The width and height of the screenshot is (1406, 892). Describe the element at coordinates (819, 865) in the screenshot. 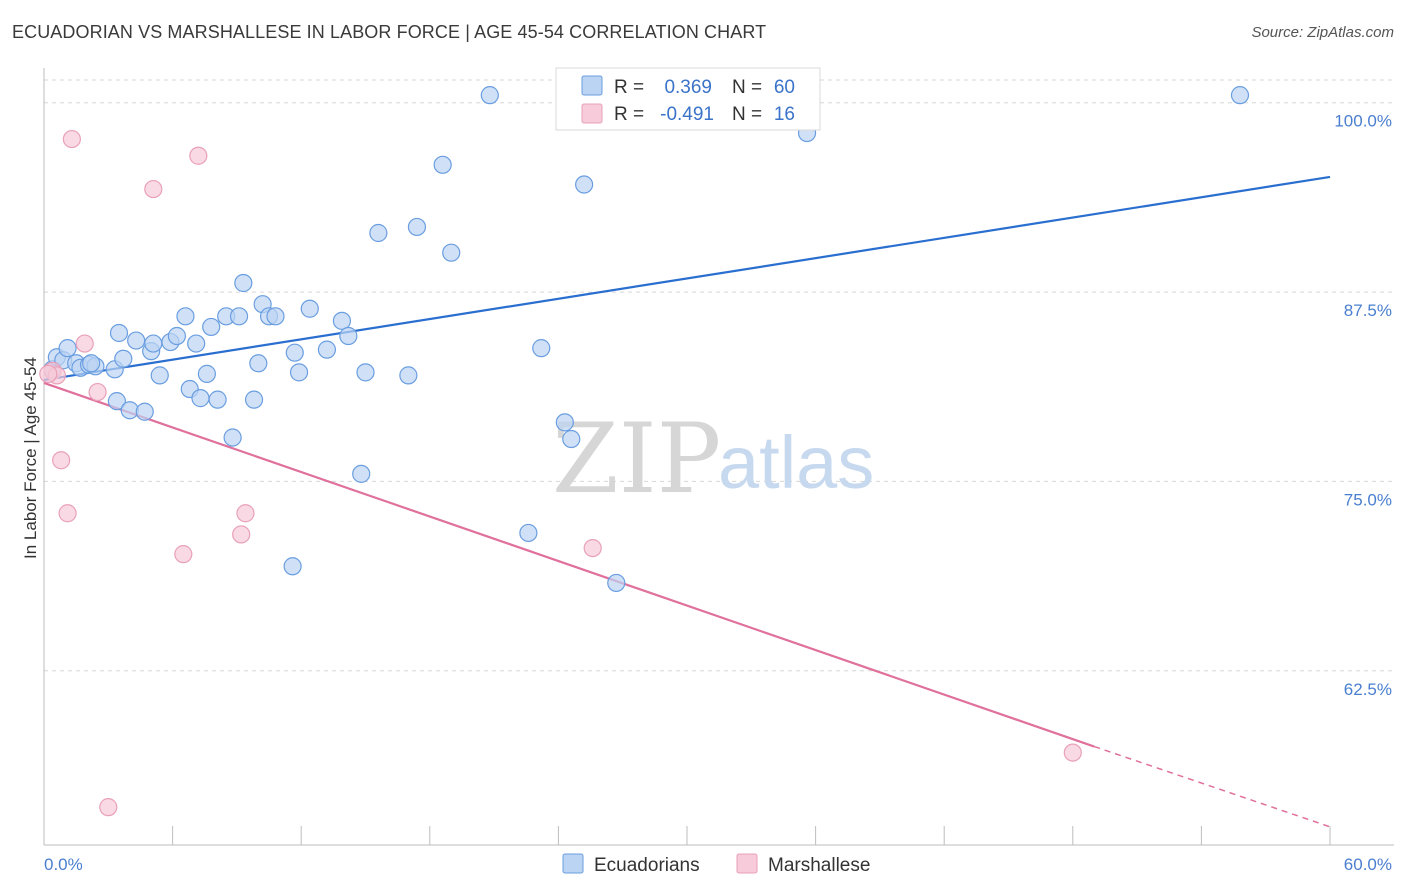

I see `legend-bottom-marshallese: Marshallese` at that location.